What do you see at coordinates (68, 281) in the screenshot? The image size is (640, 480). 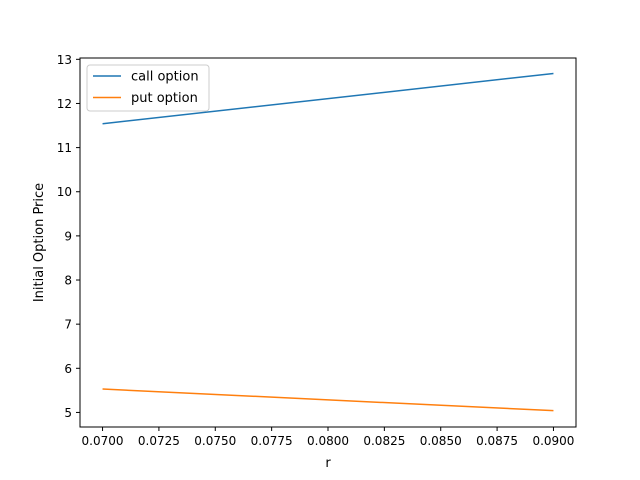 I see `y-tick-label: 8` at bounding box center [68, 281].